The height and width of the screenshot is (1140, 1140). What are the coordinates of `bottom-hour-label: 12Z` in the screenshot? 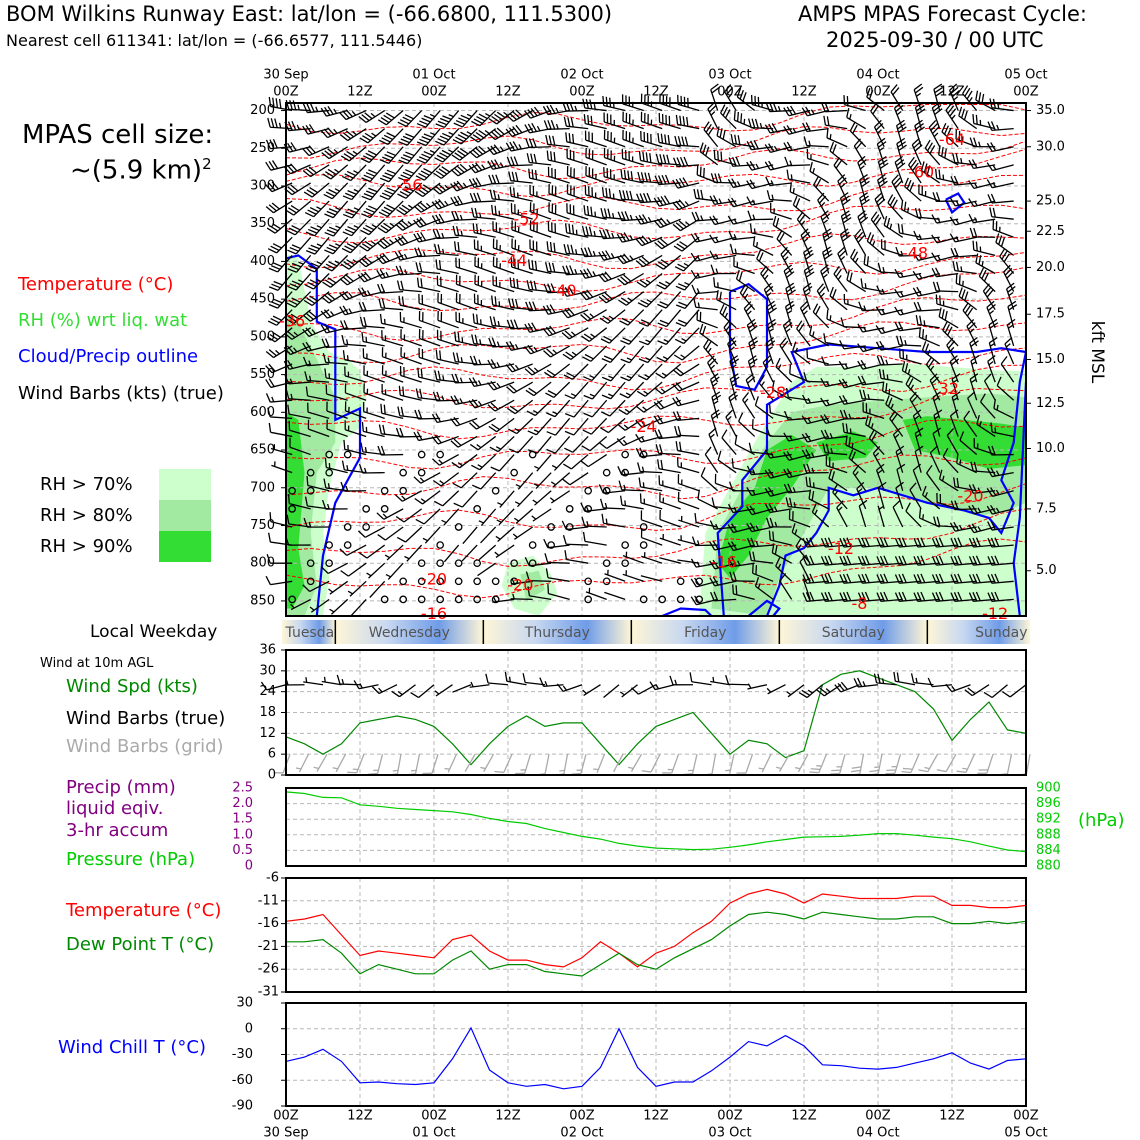 It's located at (804, 1116).